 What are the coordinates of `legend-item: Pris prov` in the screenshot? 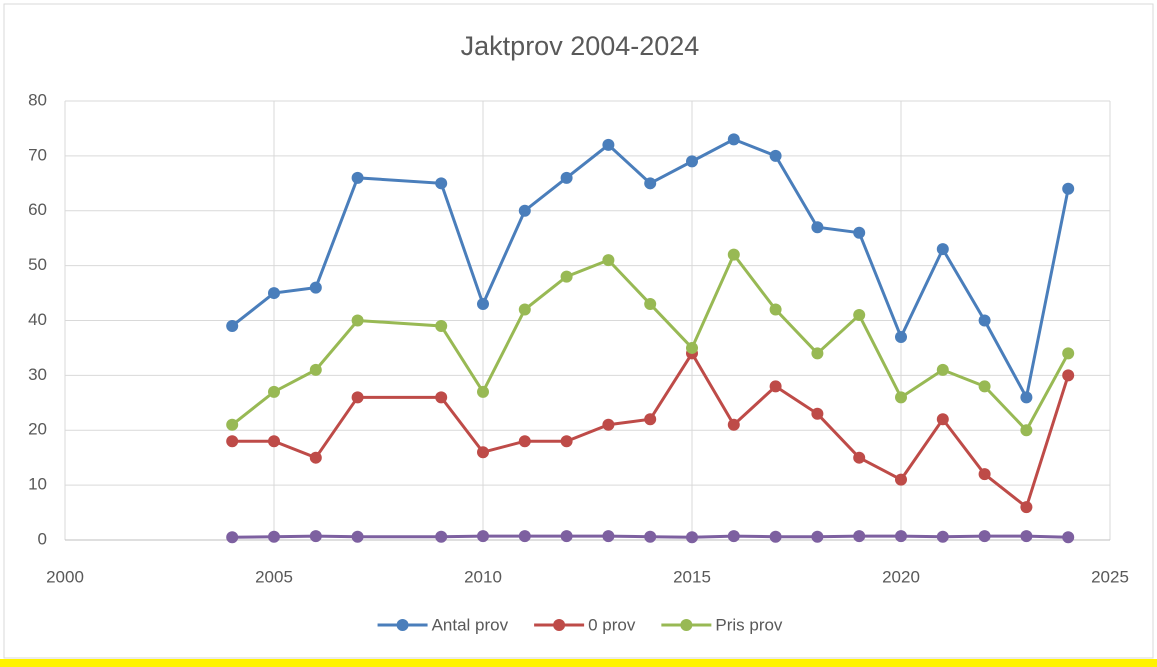 It's located at (722, 624).